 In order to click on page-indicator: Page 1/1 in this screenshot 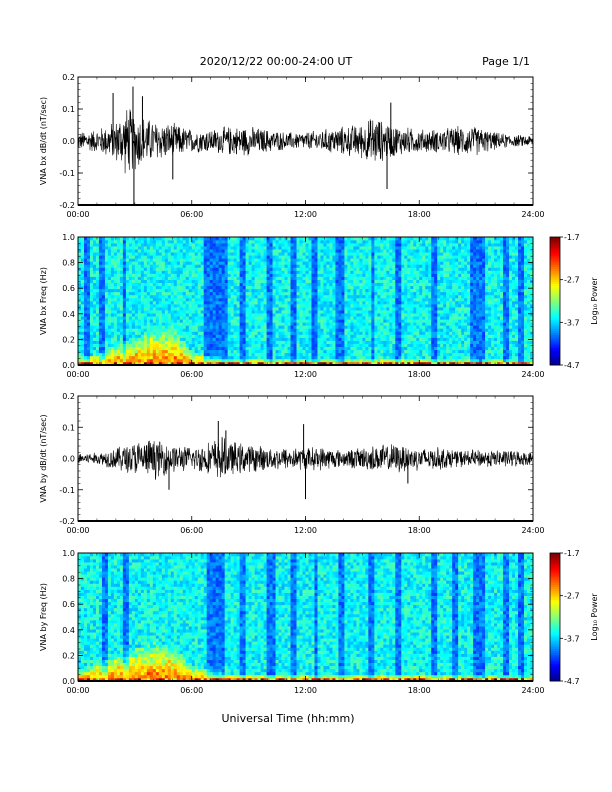, I will do `click(506, 61)`.